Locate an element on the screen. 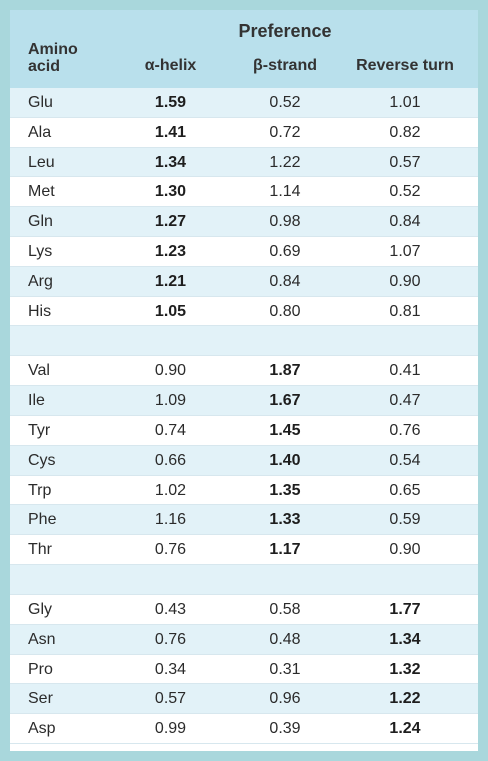 The image size is (488, 761). amino-acid-cell: Leu is located at coordinates (41, 162).